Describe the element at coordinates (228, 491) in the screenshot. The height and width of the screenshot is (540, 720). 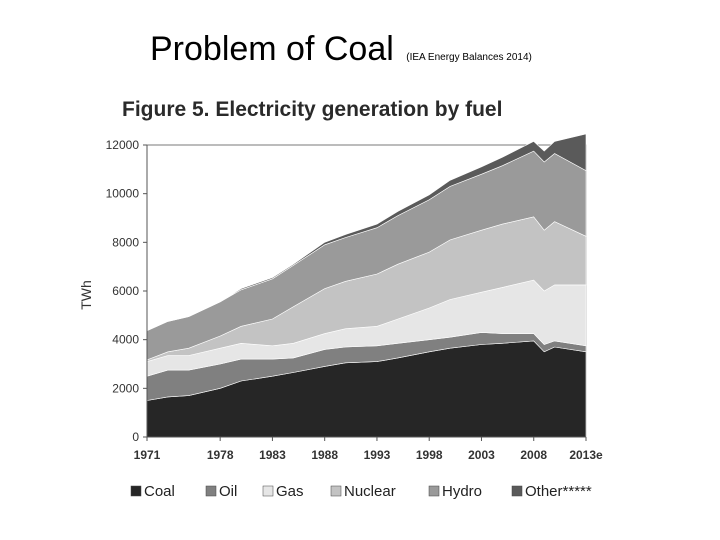
I see `legend-label: Oil` at that location.